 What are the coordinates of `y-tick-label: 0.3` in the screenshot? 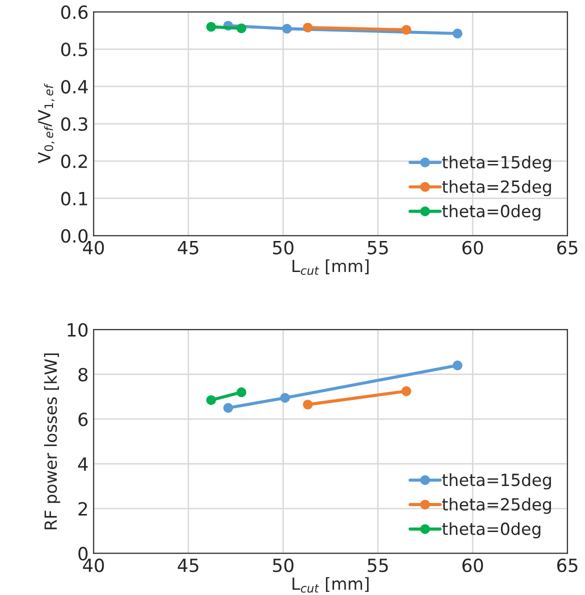 It's located at (74, 124).